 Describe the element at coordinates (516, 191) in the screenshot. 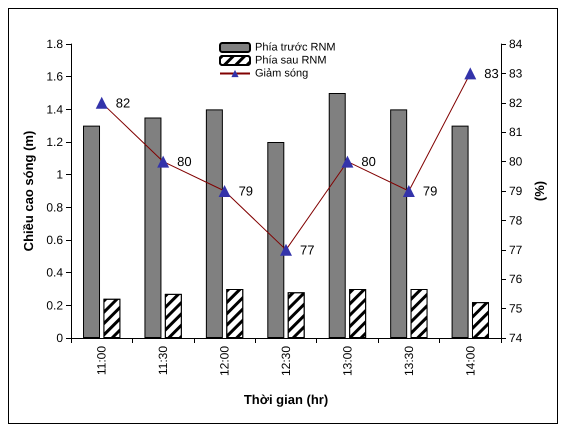

I see `y2-tick-label: 79` at that location.